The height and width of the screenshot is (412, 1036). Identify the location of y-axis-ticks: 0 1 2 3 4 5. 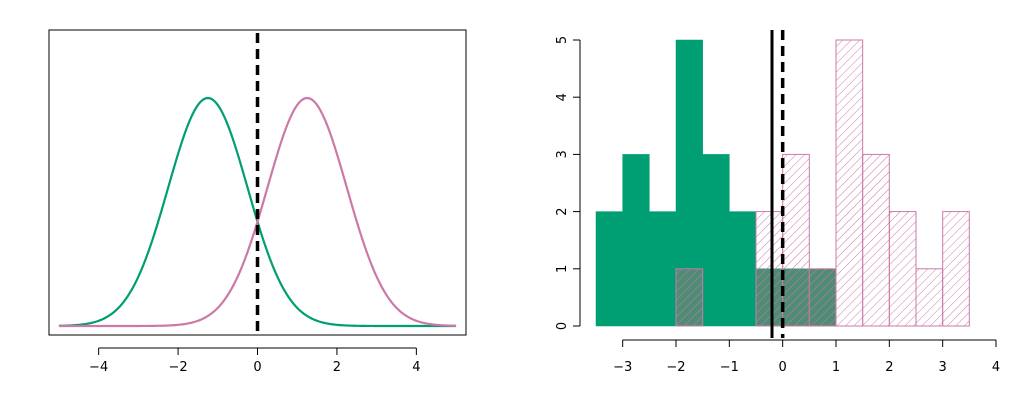
(567, 183).